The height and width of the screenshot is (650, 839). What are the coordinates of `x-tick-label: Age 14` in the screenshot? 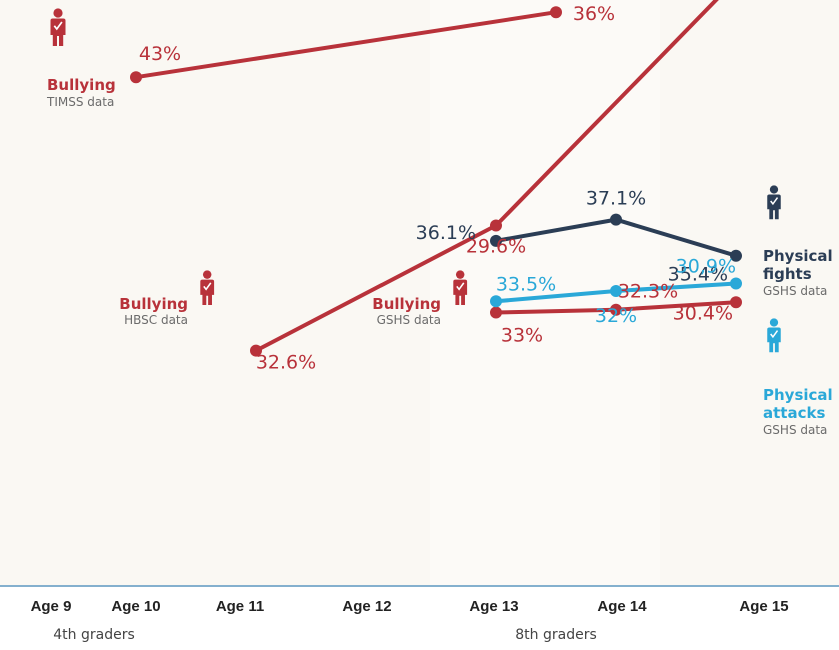 It's located at (622, 606).